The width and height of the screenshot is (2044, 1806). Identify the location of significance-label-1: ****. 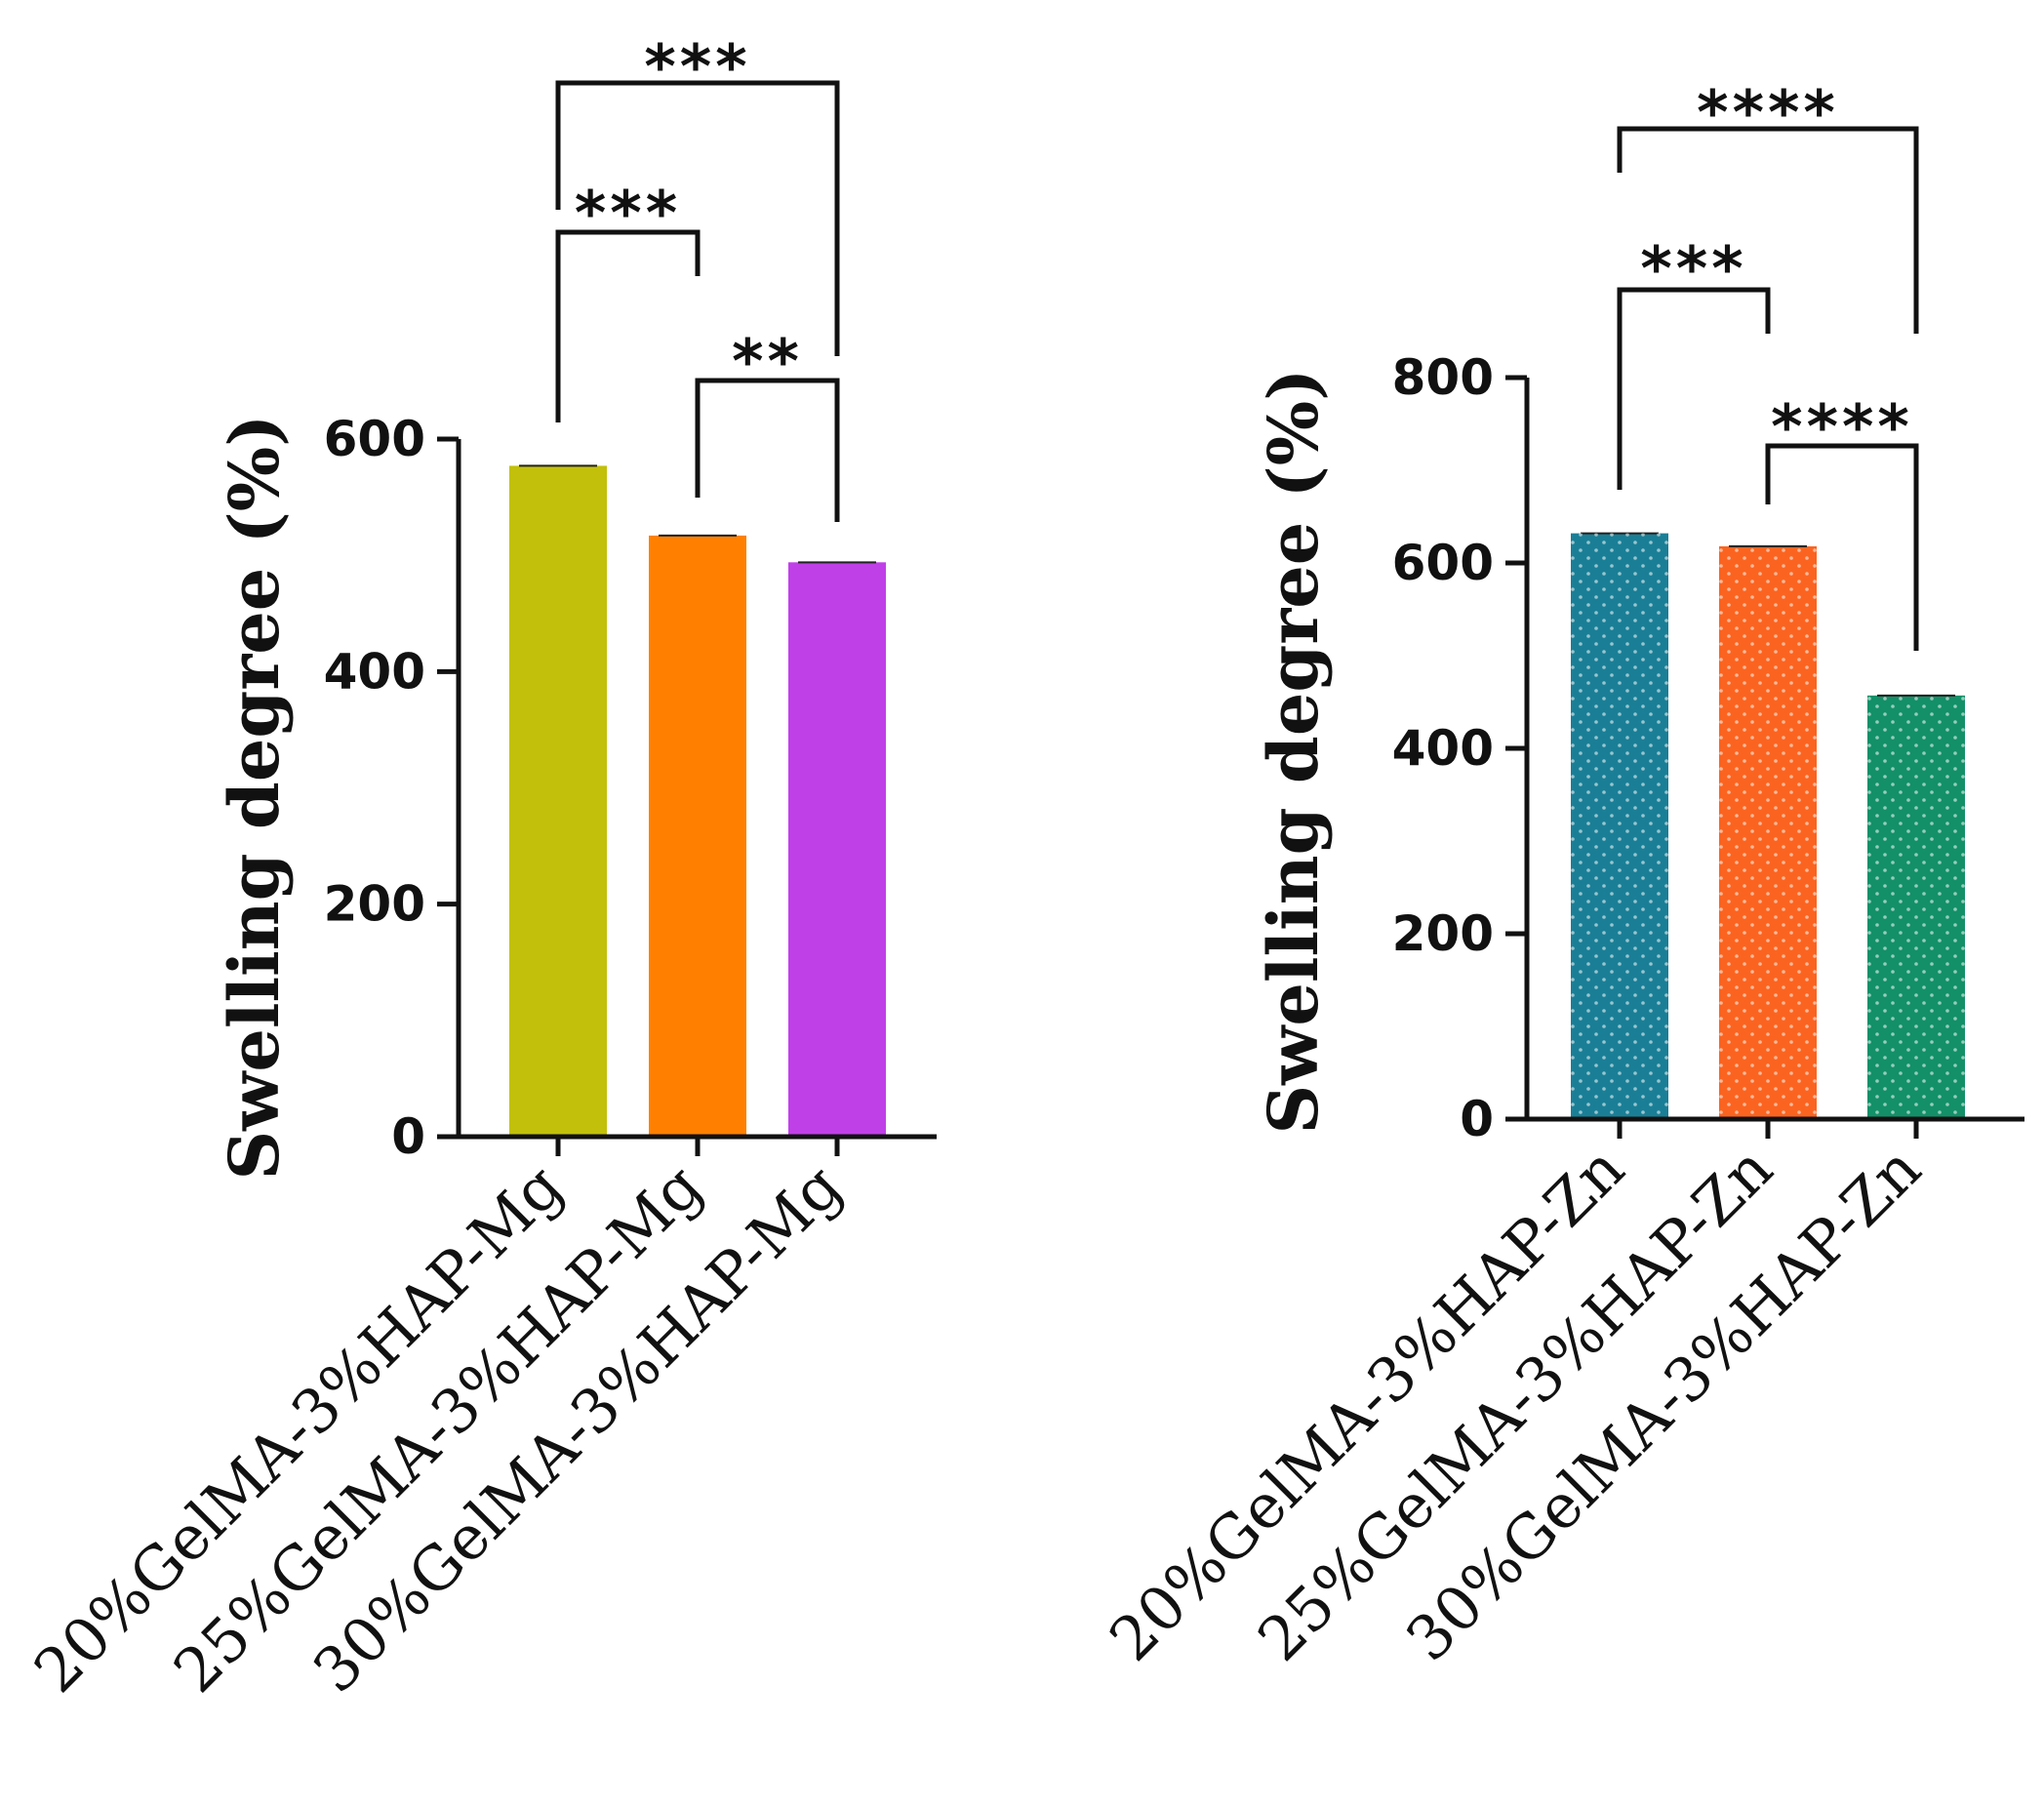
(1768, 113).